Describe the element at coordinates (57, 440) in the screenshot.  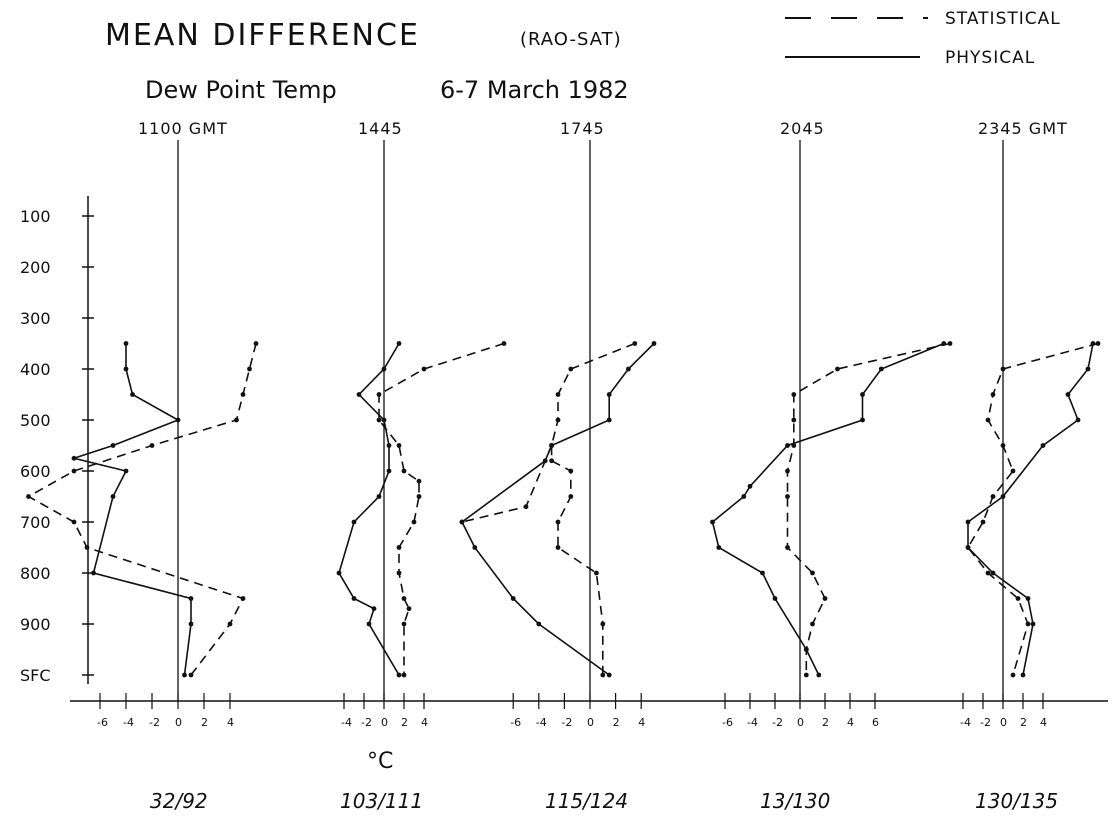
I see `y-axis: 100 200 300 400 500 600 700 800 900 SFC` at that location.